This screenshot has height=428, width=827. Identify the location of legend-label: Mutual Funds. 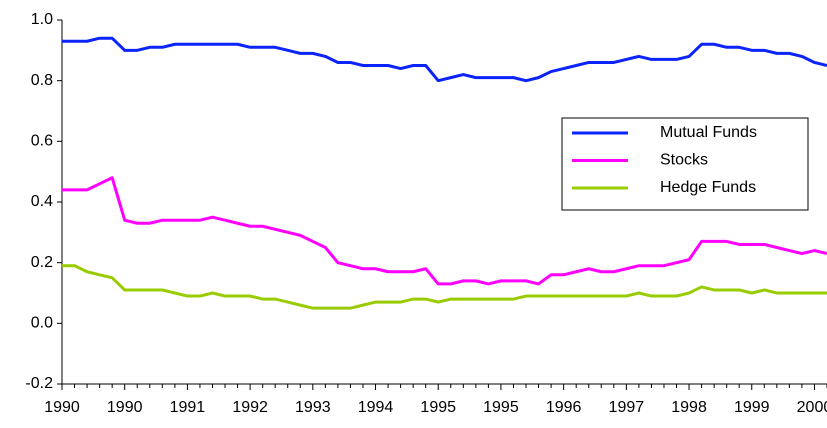
(708, 132).